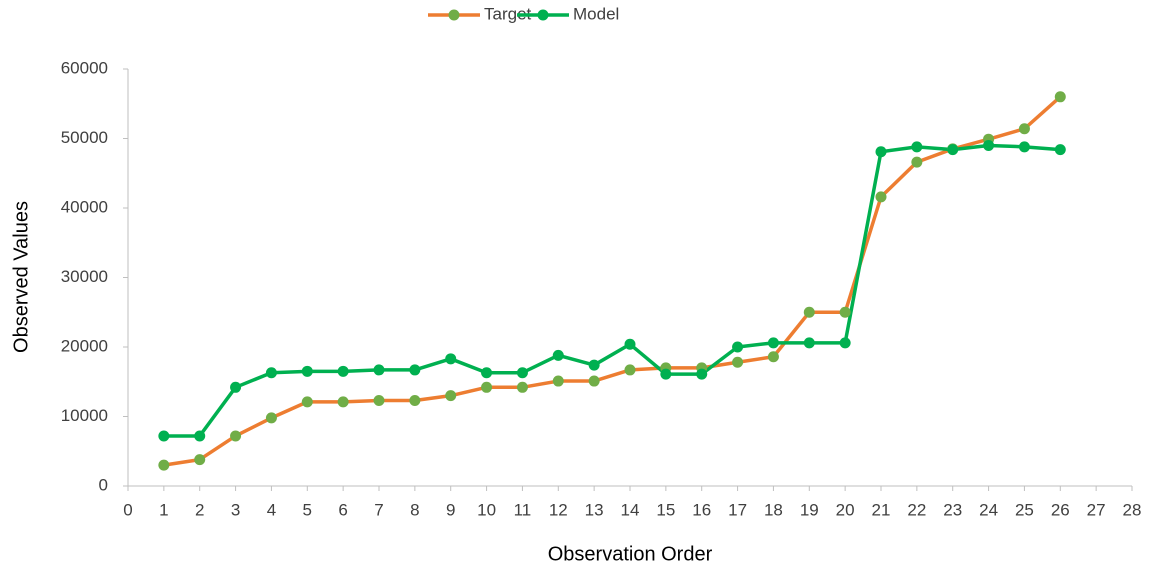 This screenshot has width=1154, height=573. I want to click on x-tick-label: 15, so click(665, 509).